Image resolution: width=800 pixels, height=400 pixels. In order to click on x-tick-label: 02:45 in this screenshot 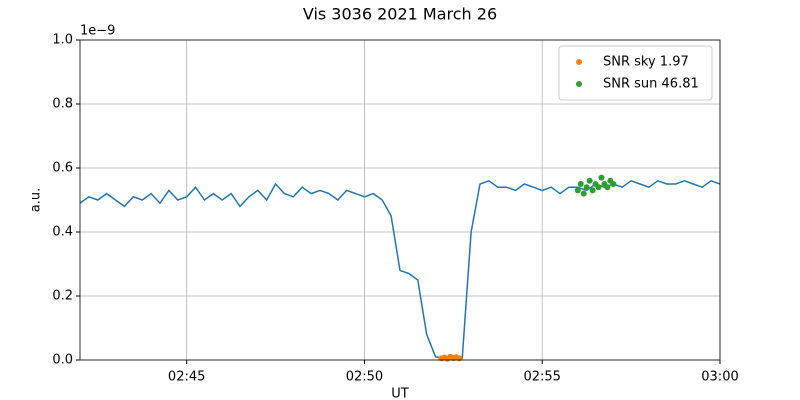, I will do `click(186, 377)`.